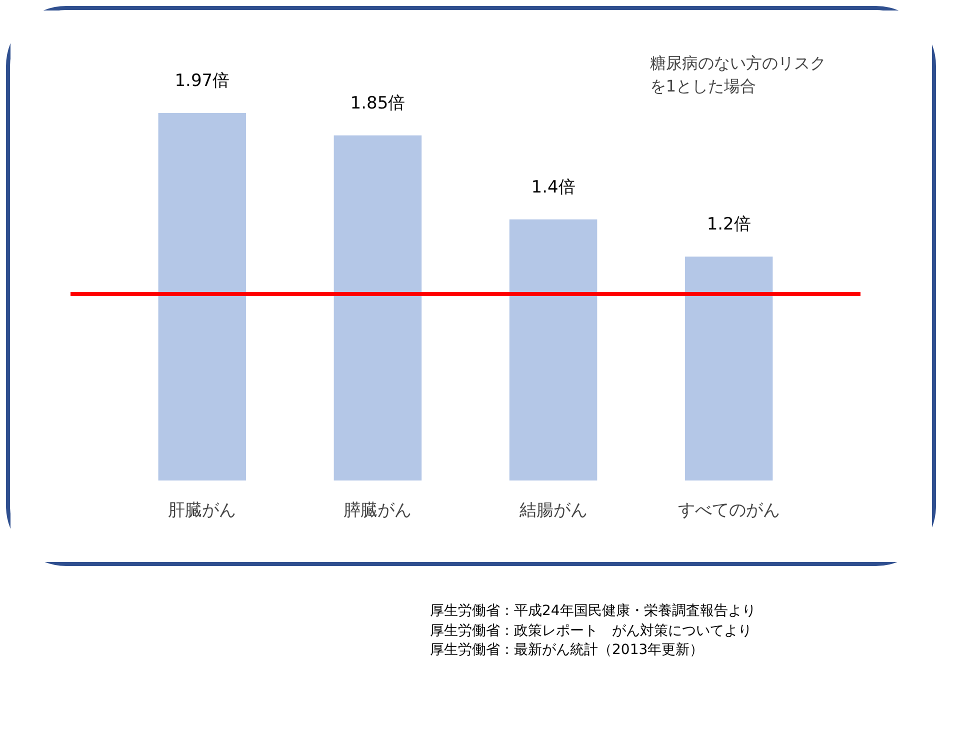  I want to click on x-tick-label: 膵臓がん, so click(378, 510).